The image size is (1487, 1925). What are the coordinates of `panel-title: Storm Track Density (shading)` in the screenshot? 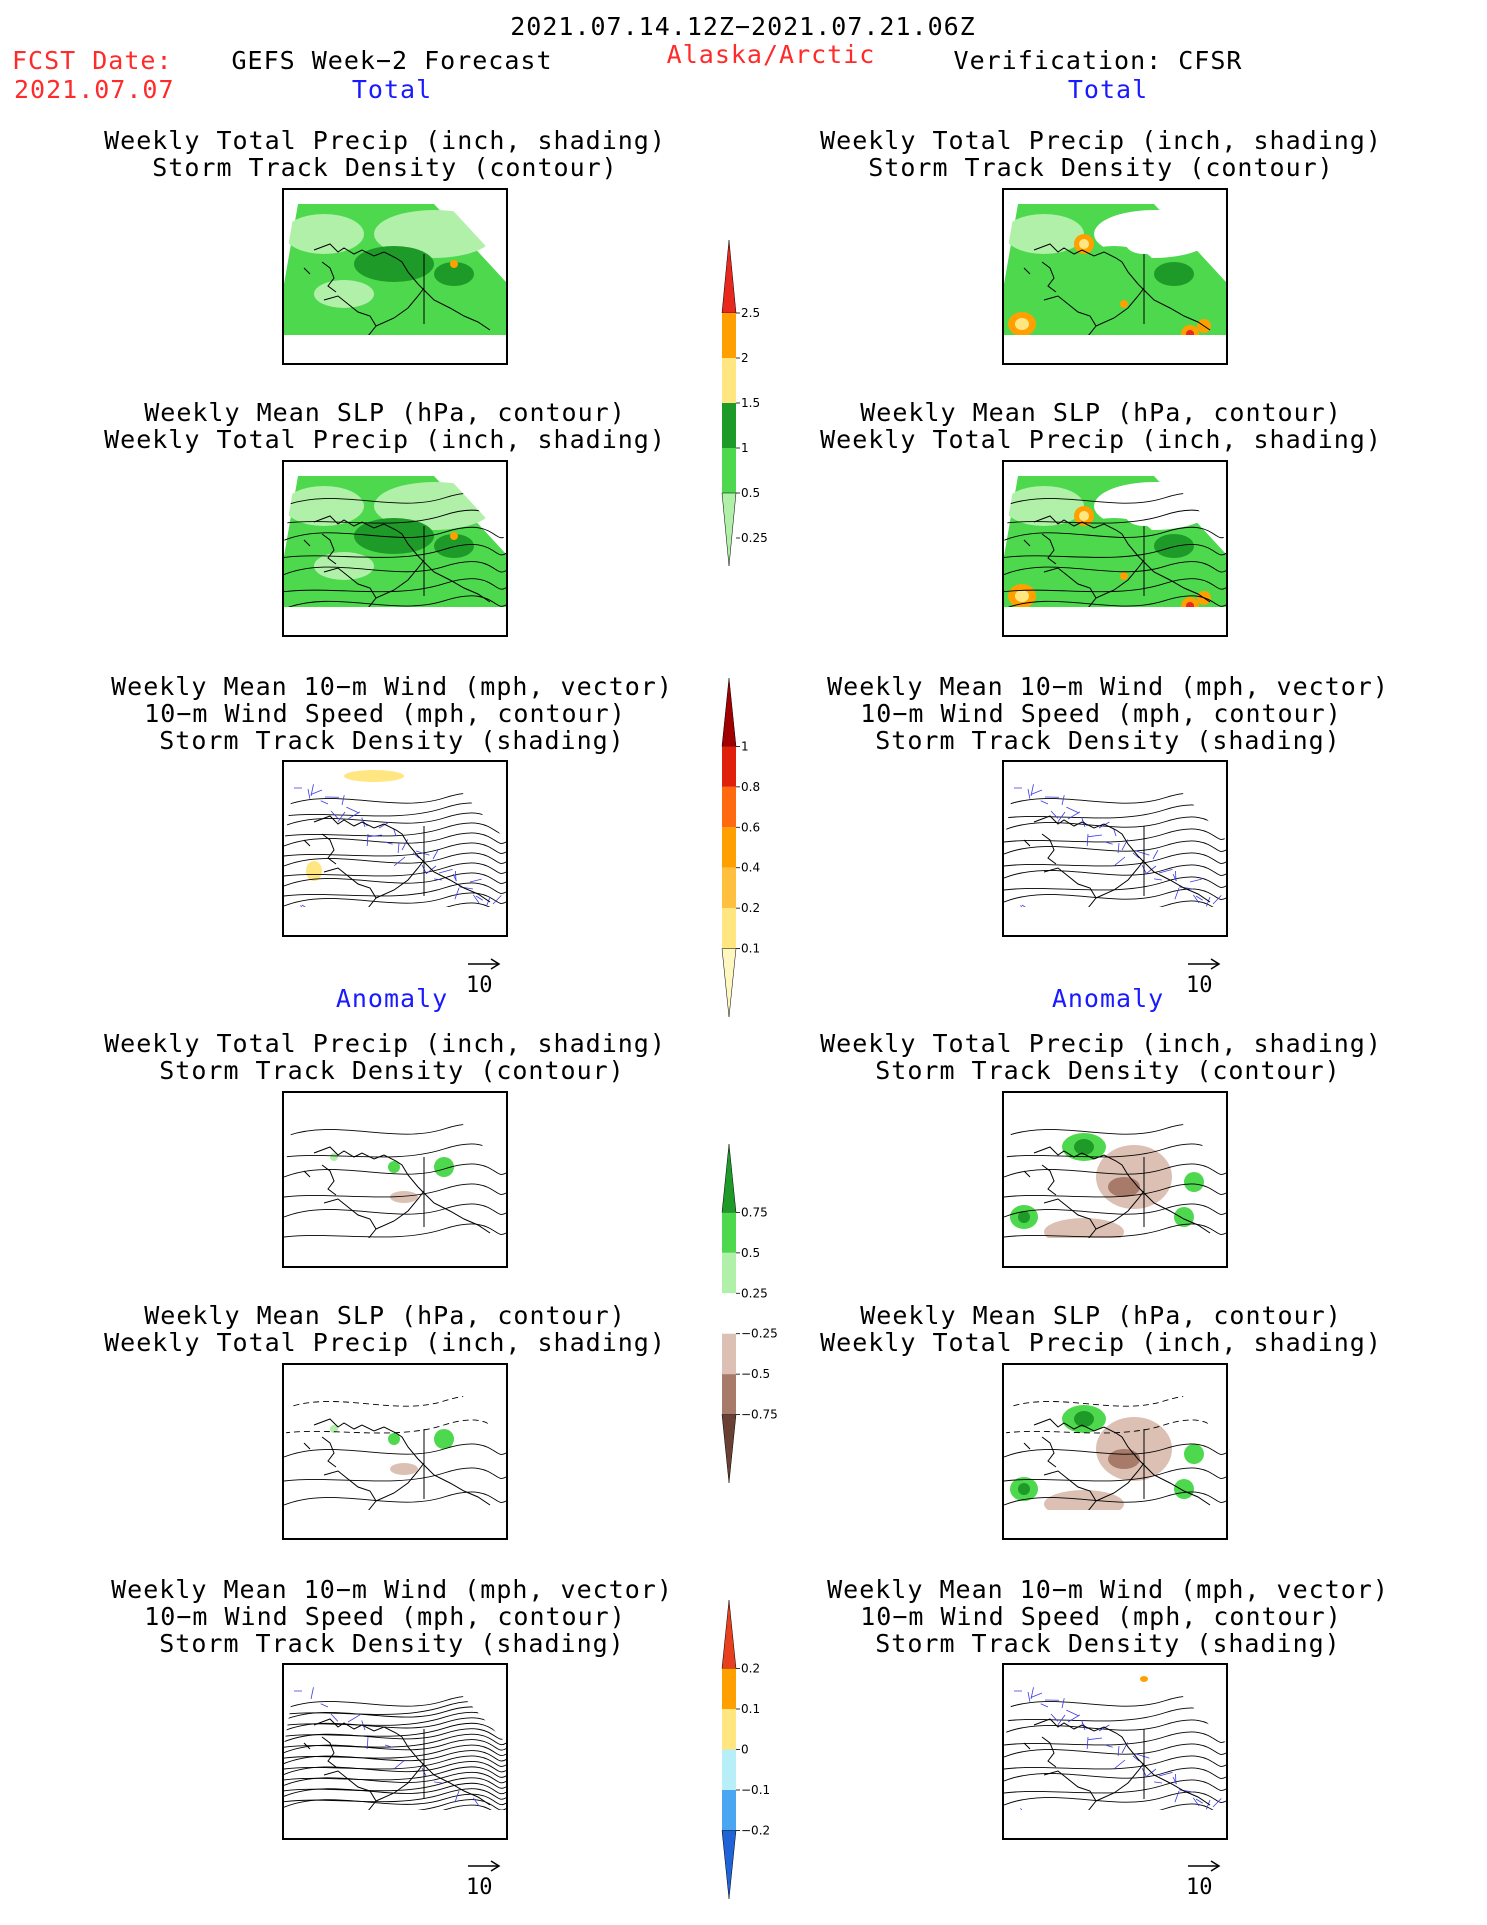 It's located at (1108, 740).